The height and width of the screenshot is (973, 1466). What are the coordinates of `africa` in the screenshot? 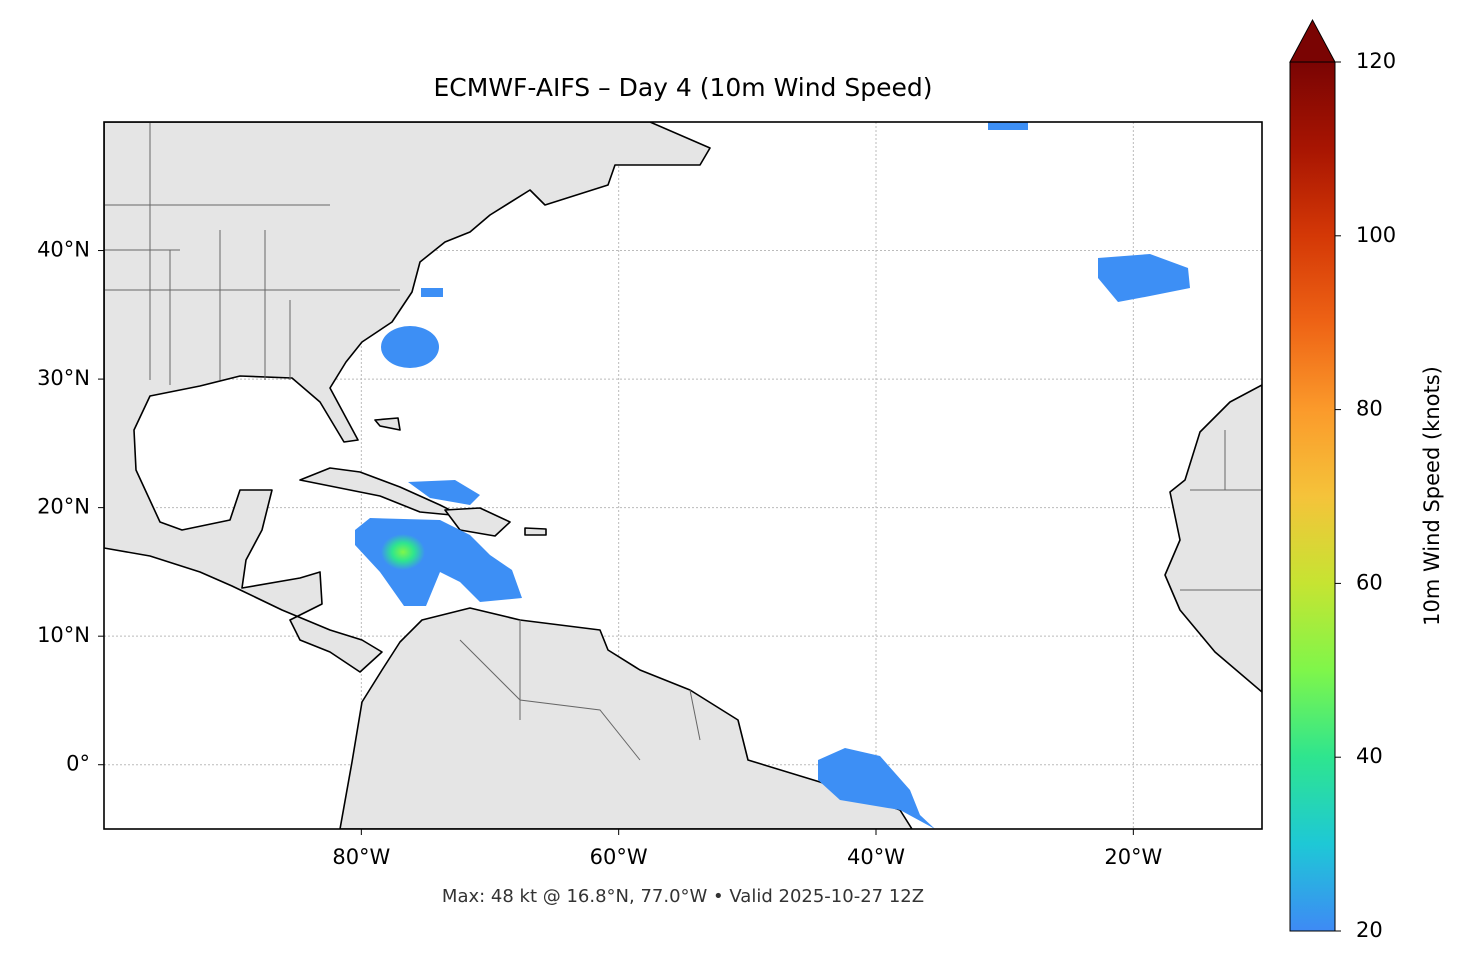 It's located at (1213, 538).